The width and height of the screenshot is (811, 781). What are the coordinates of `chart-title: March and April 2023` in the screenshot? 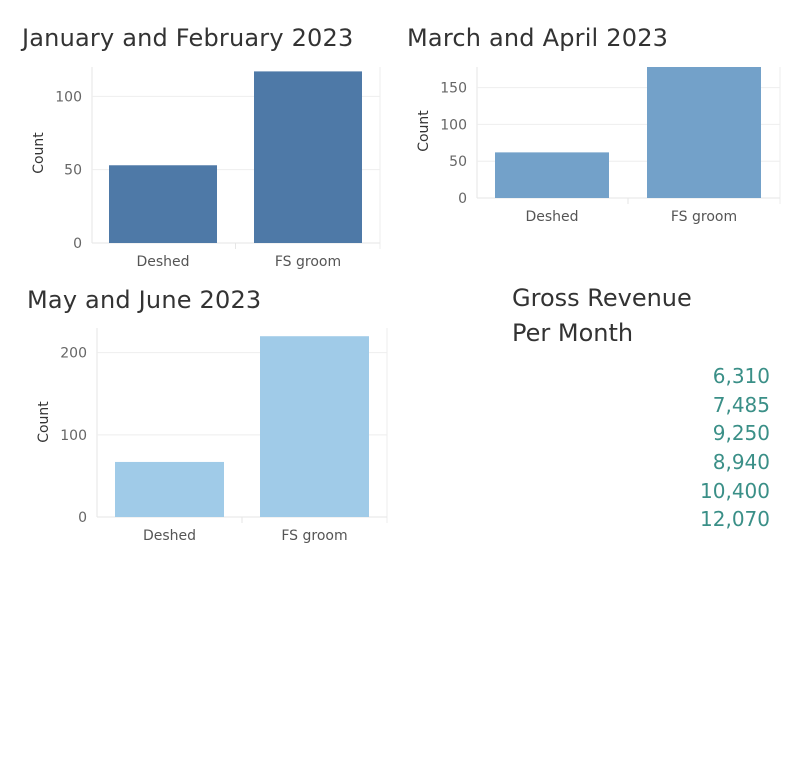 It's located at (538, 38).